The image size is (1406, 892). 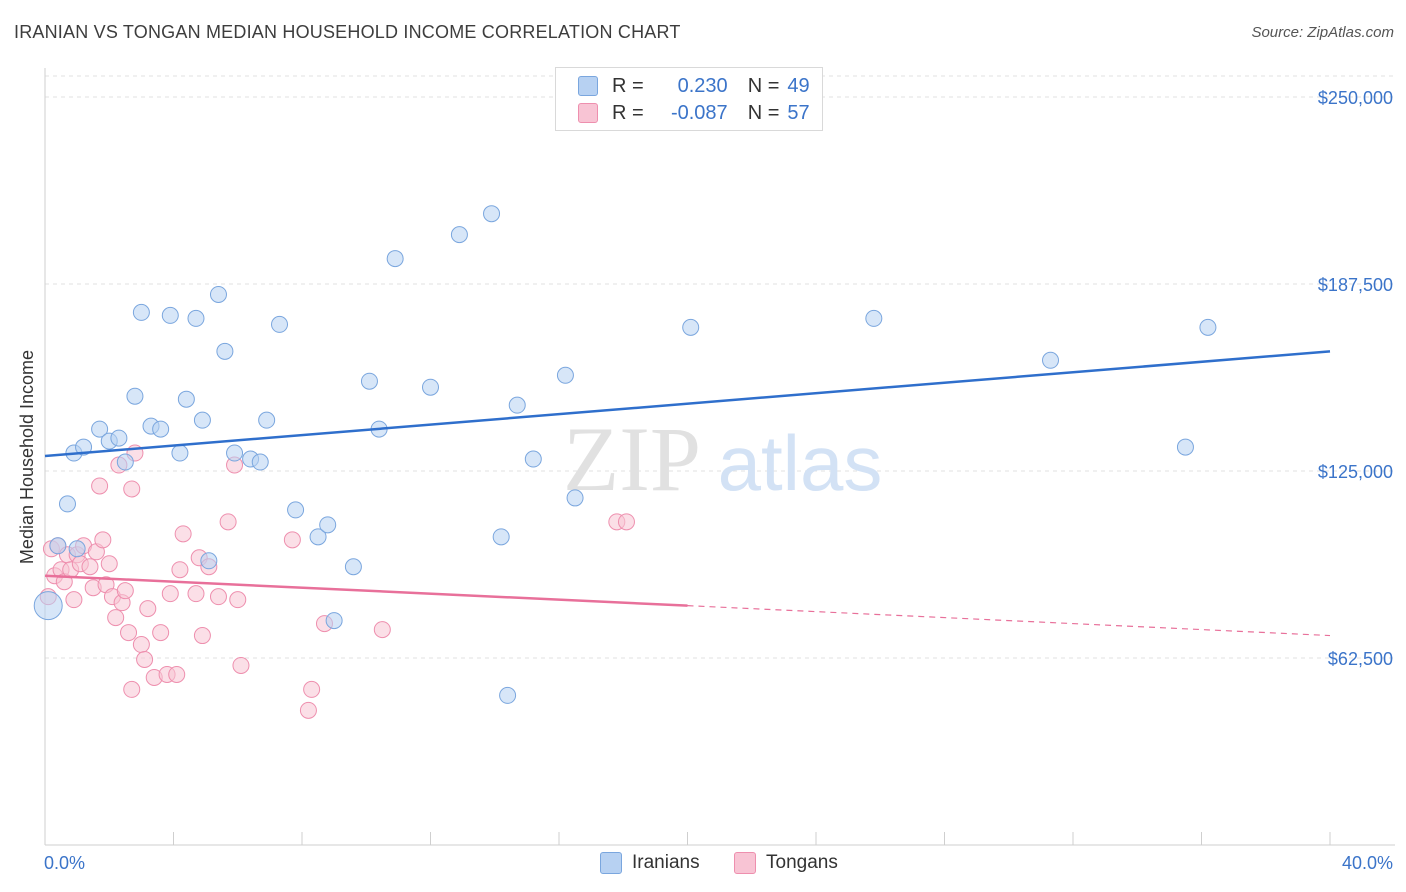 I want to click on iranian-r-value: 0.230, so click(x=702, y=85).